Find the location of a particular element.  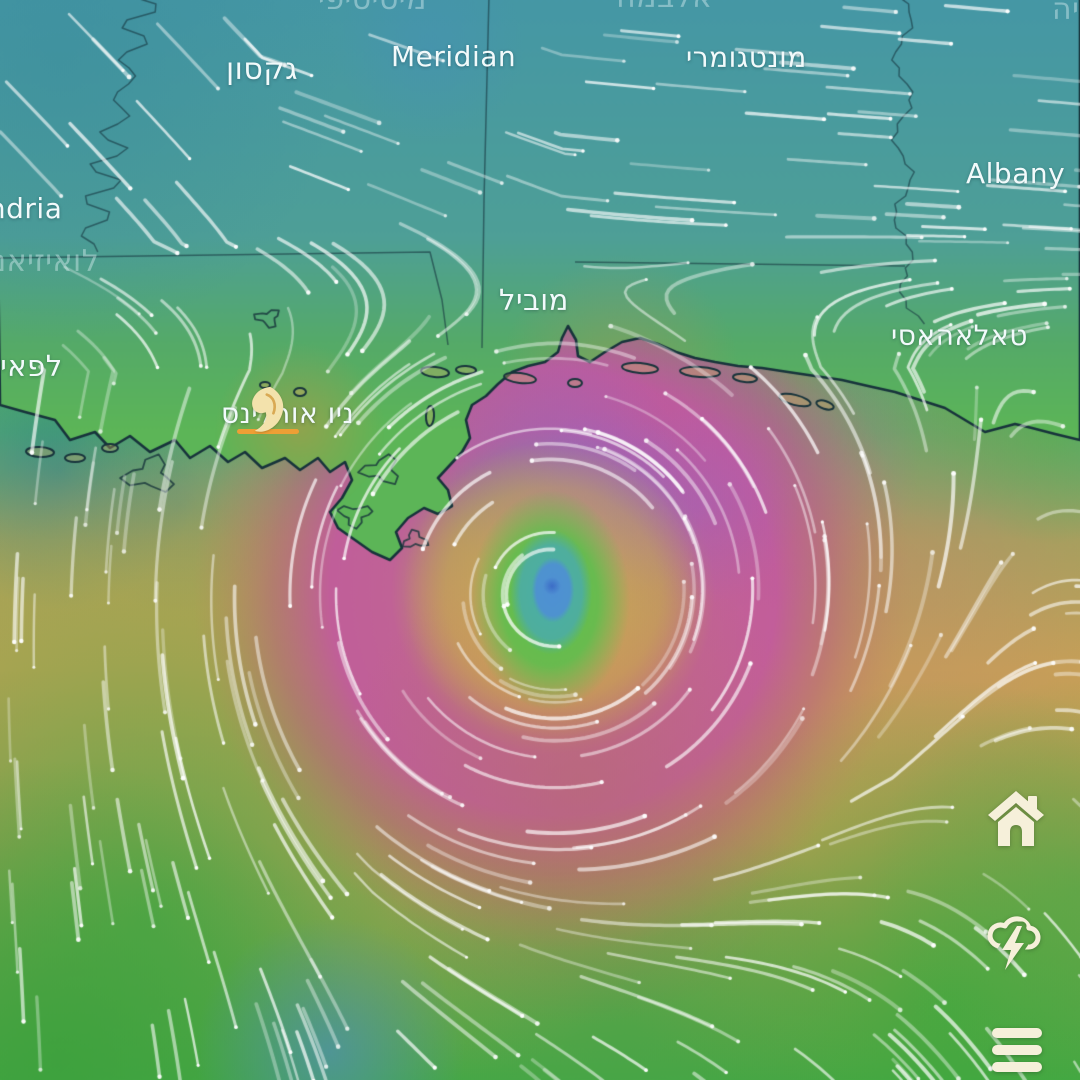

city-label-montgomery: מונטגומרי is located at coordinates (746, 57).